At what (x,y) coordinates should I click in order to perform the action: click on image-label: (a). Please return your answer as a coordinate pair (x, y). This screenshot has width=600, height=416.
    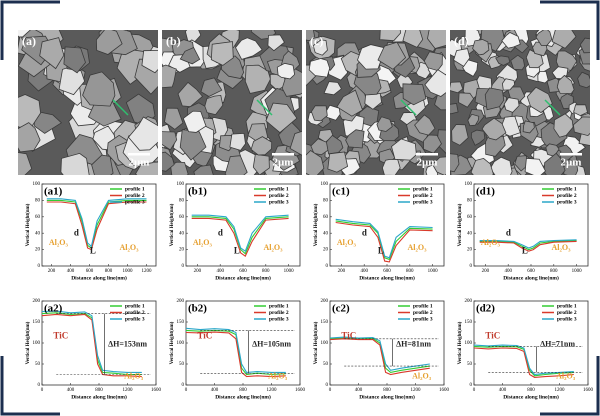
    Looking at the image, I should click on (29, 41).